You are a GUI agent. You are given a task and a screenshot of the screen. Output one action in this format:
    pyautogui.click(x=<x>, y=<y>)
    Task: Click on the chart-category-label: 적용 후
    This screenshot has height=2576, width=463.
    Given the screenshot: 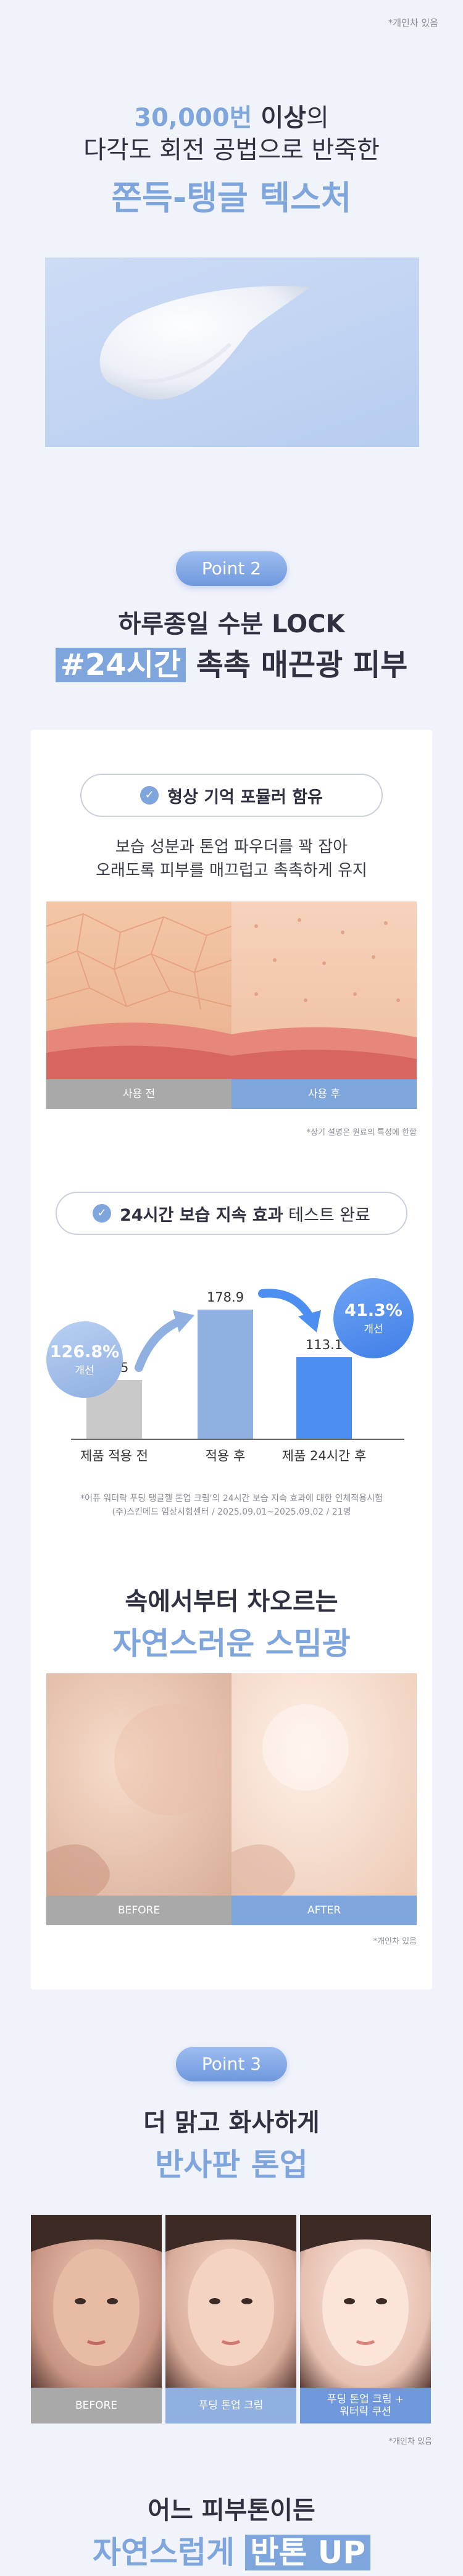 What is the action you would take?
    pyautogui.click(x=225, y=1456)
    